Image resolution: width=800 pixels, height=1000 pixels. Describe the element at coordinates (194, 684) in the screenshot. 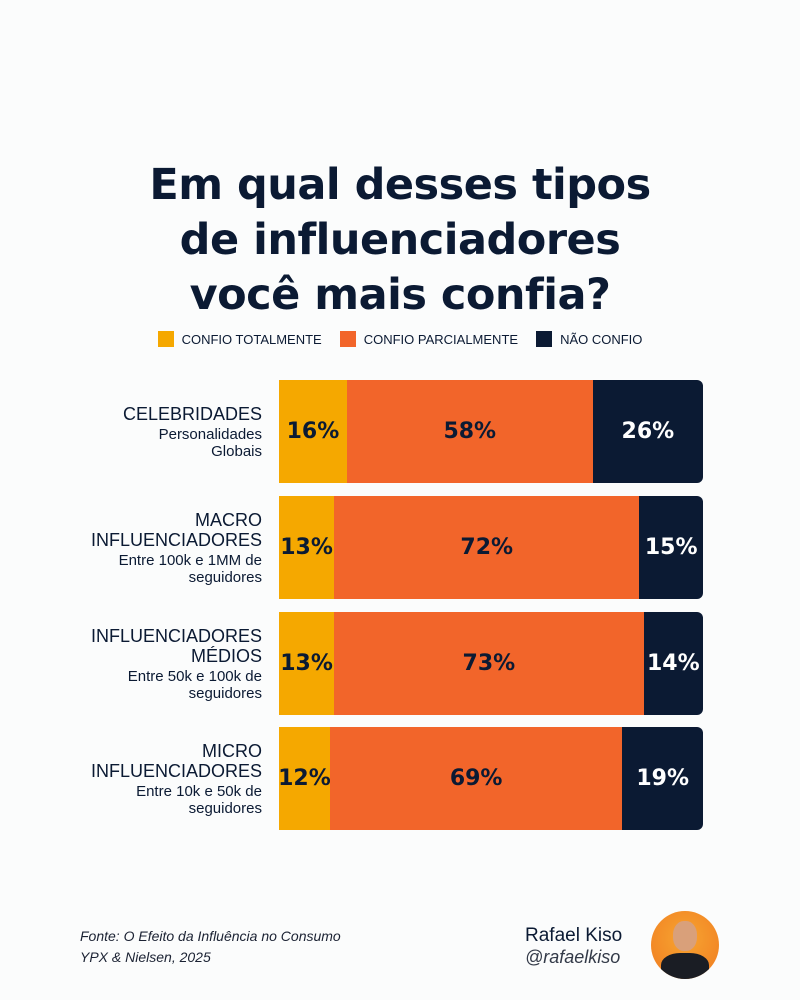

I see `category-subtitle: Entre 50k e 100k de seguidores` at that location.